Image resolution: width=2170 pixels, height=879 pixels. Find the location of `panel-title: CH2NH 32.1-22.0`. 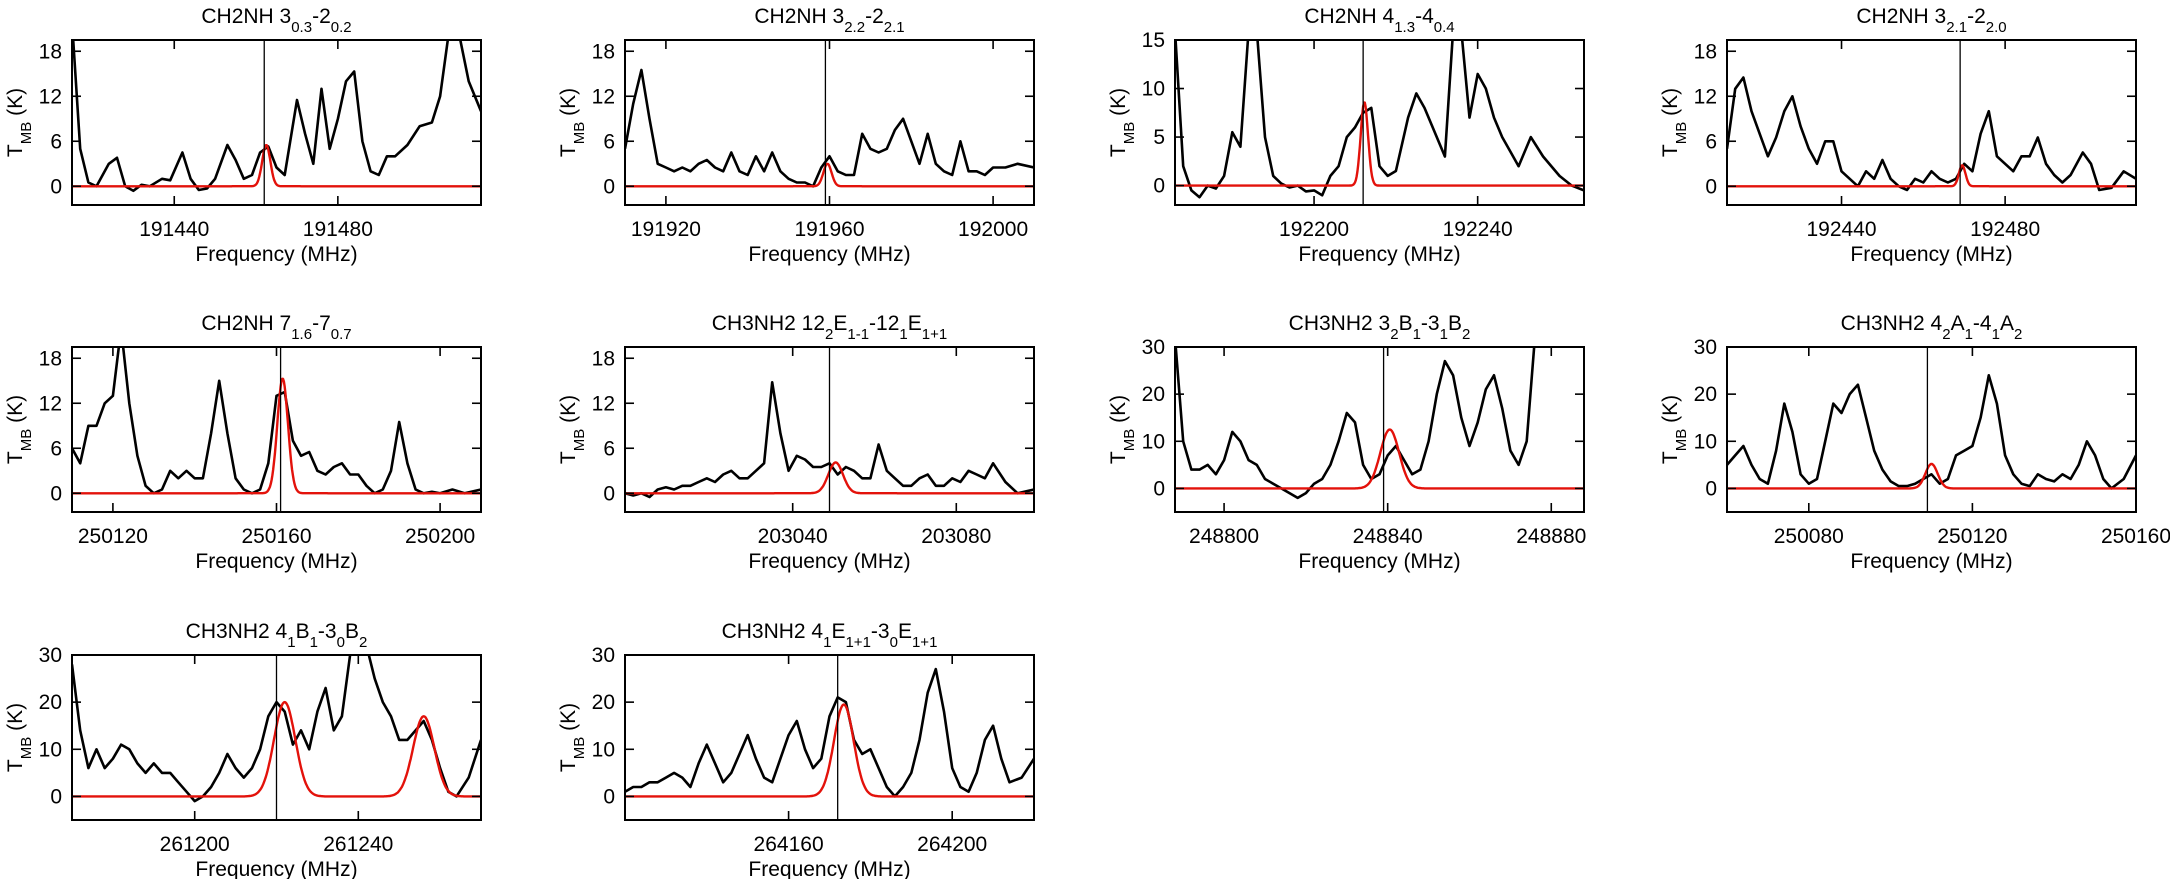

panel-title: CH2NH 32.1-22.0 is located at coordinates (1931, 20).